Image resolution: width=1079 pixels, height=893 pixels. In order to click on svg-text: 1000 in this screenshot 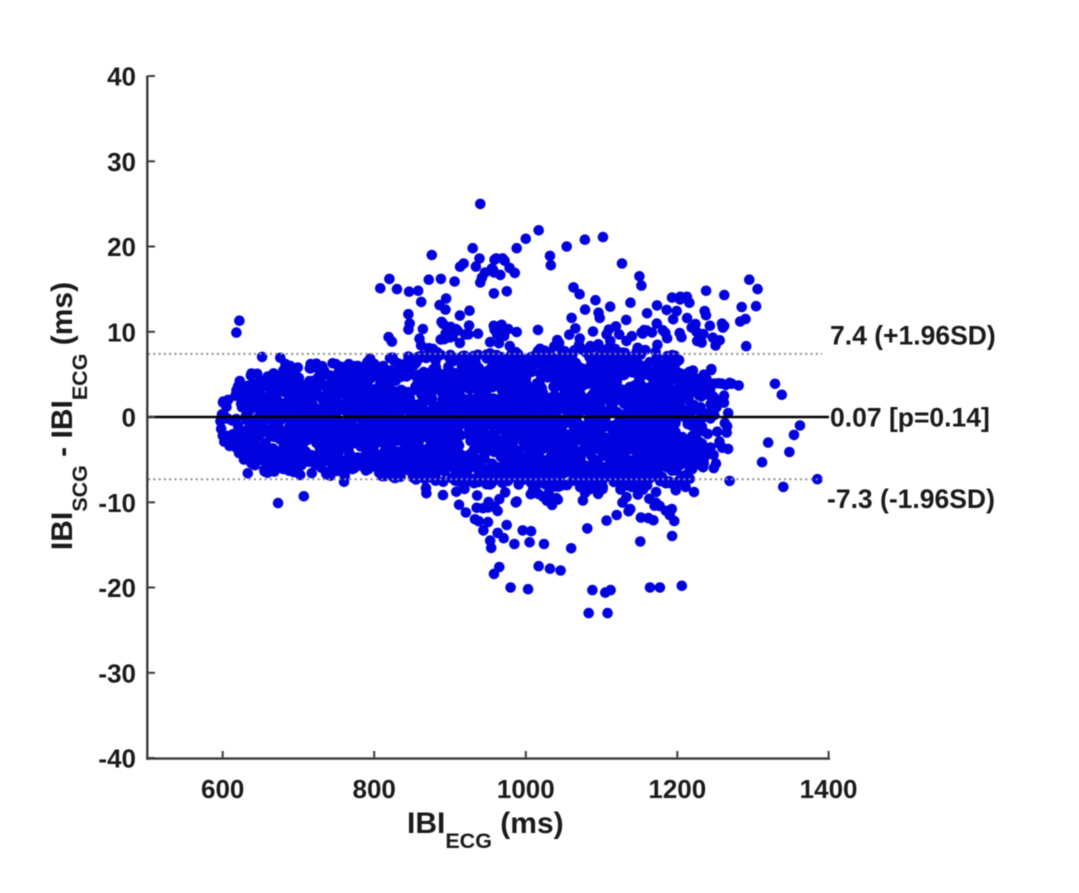, I will do `click(526, 789)`.